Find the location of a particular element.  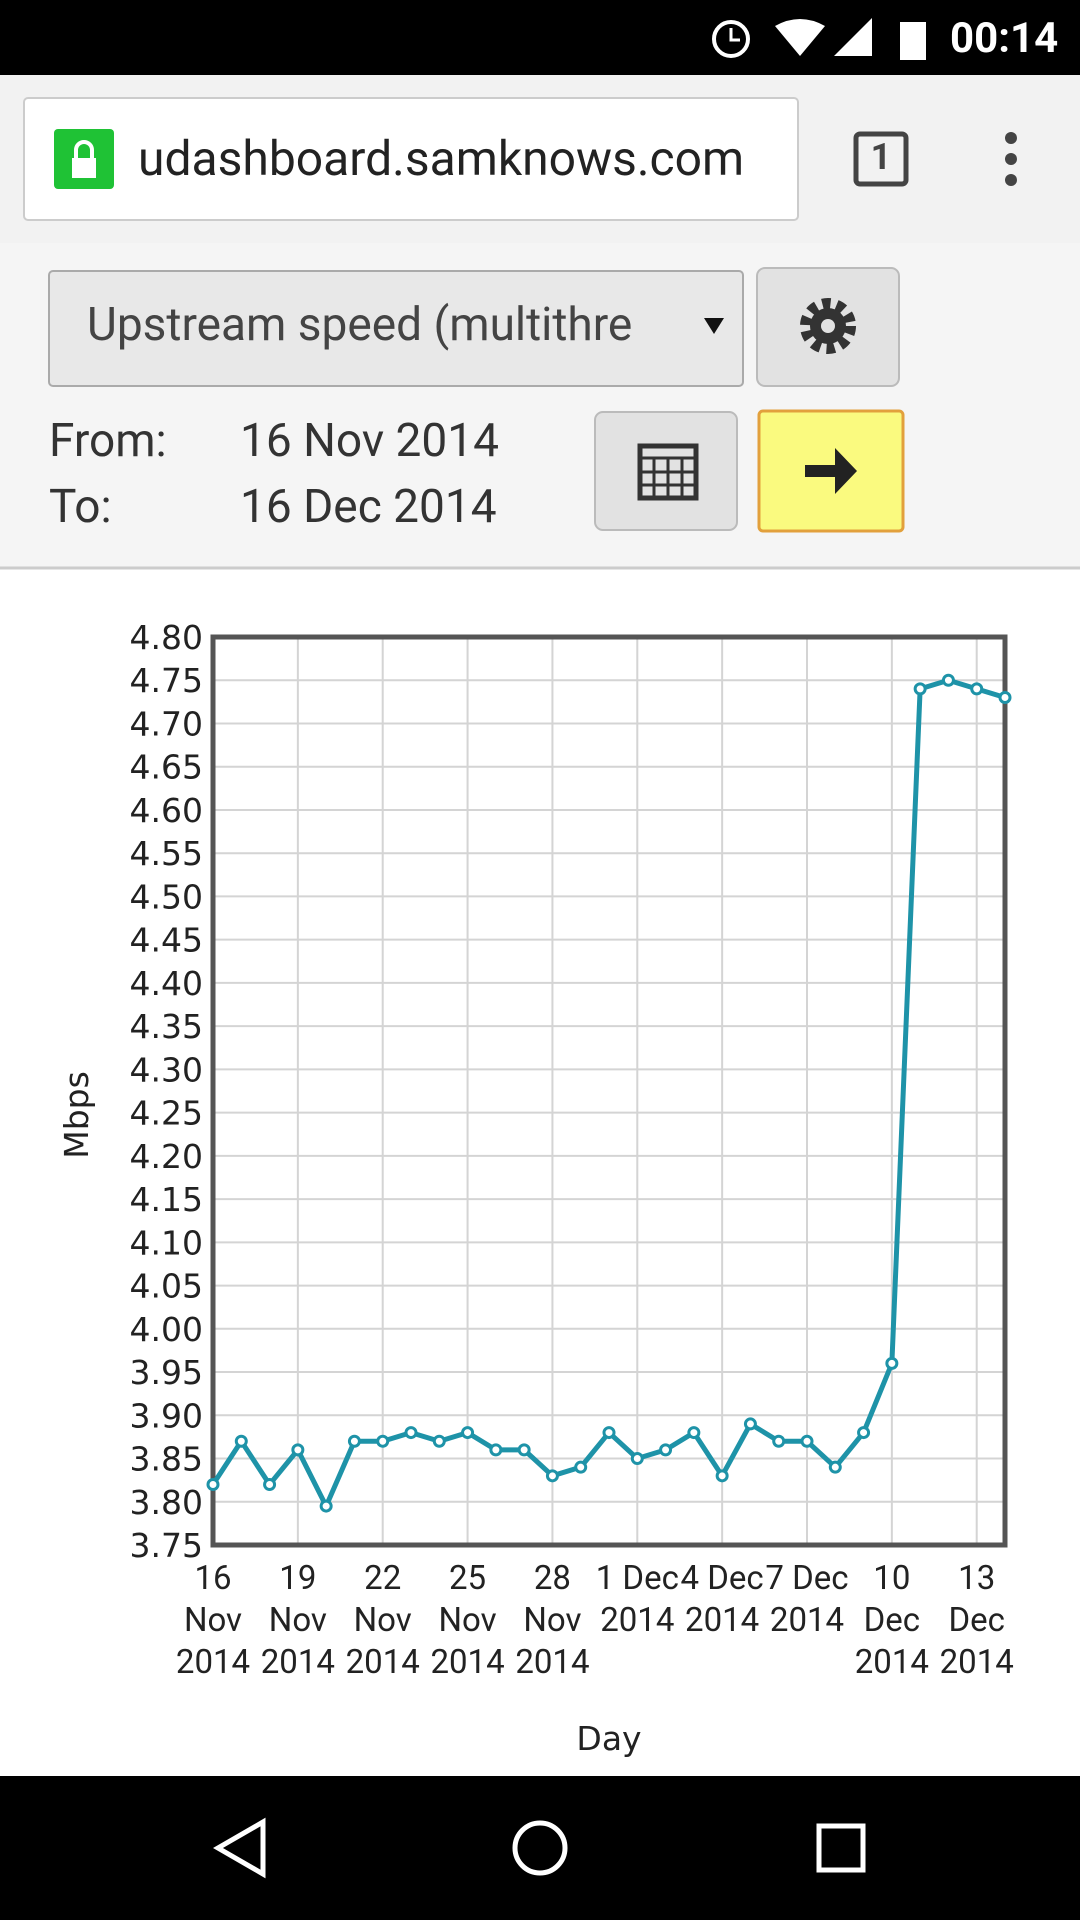

y-tick-label: 4.65 is located at coordinates (166, 767).